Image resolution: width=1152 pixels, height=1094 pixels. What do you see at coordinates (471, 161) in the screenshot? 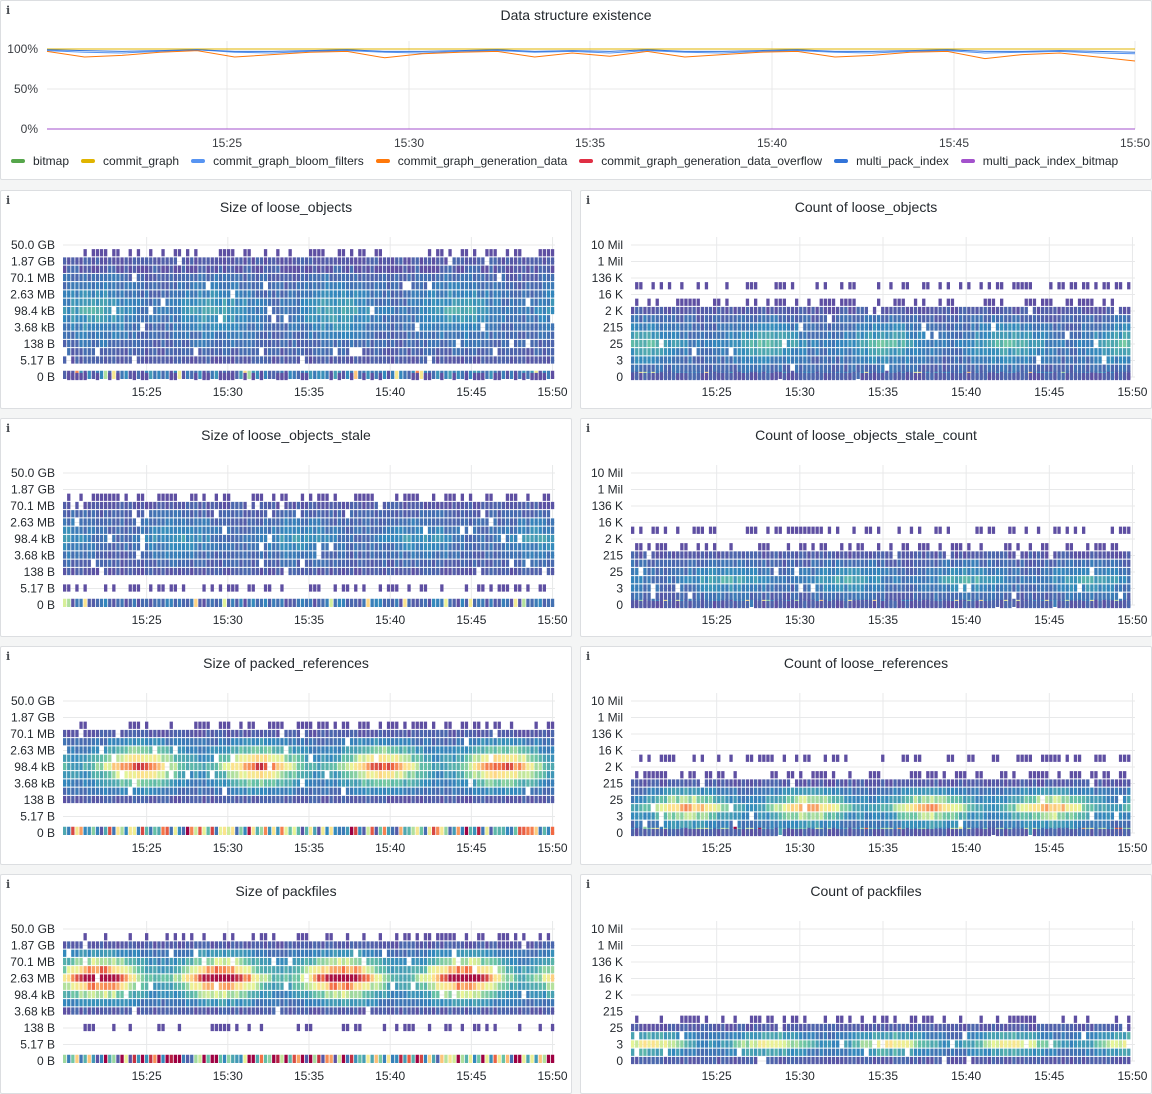
I see `legend-item-commit_graph_generation_data: commit_graph_generation_data` at bounding box center [471, 161].